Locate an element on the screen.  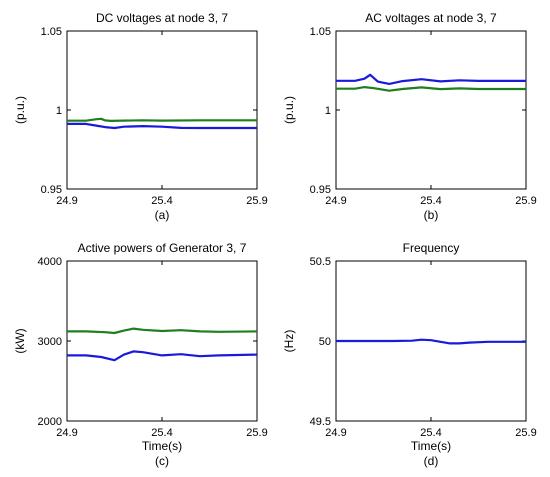
y-tick-label: 4000 is located at coordinates (50, 262).